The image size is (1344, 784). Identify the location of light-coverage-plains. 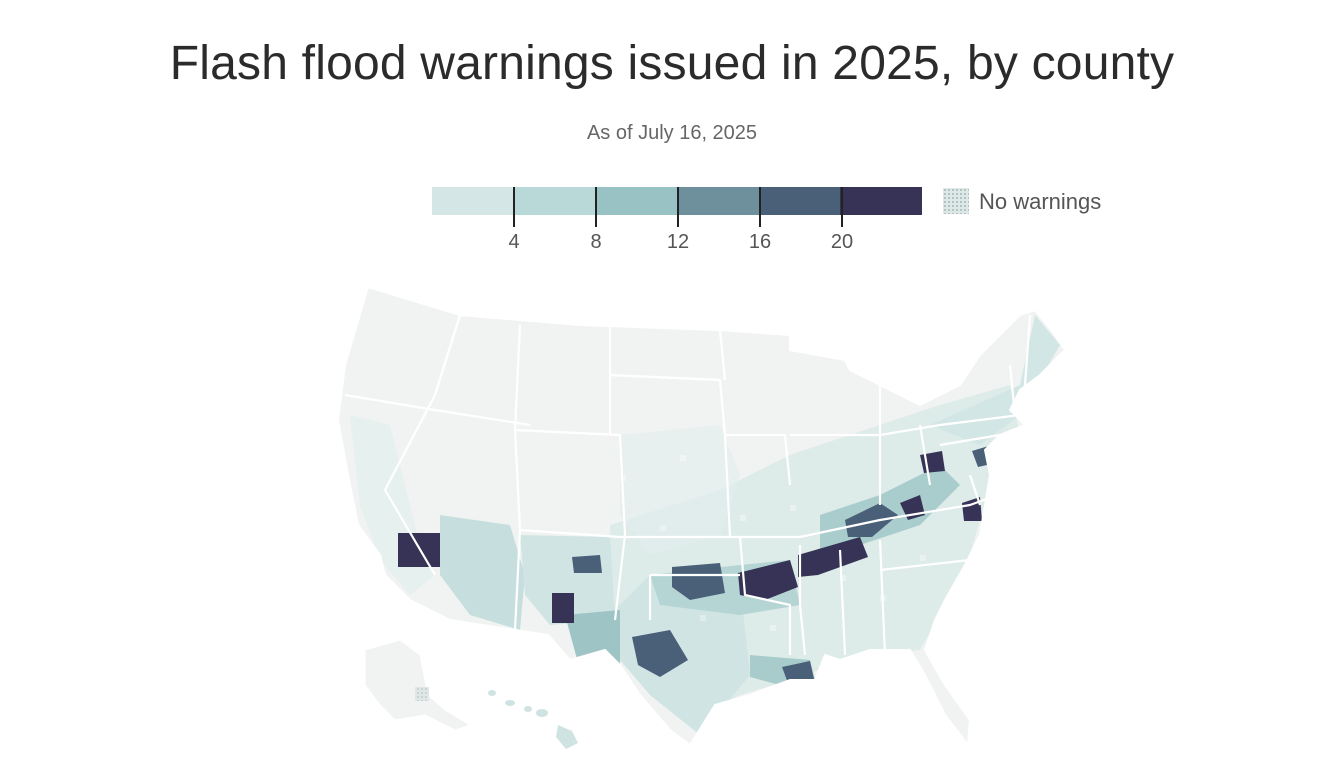
(680, 490).